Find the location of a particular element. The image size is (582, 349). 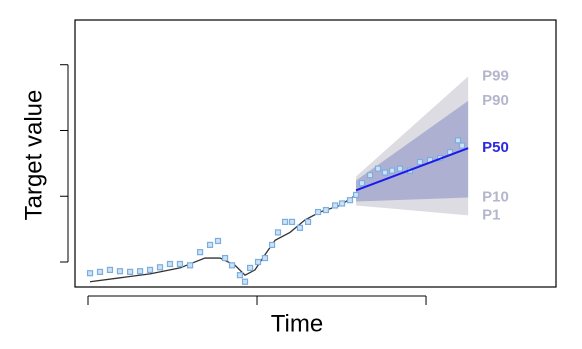

fit-line is located at coordinates (223, 238).